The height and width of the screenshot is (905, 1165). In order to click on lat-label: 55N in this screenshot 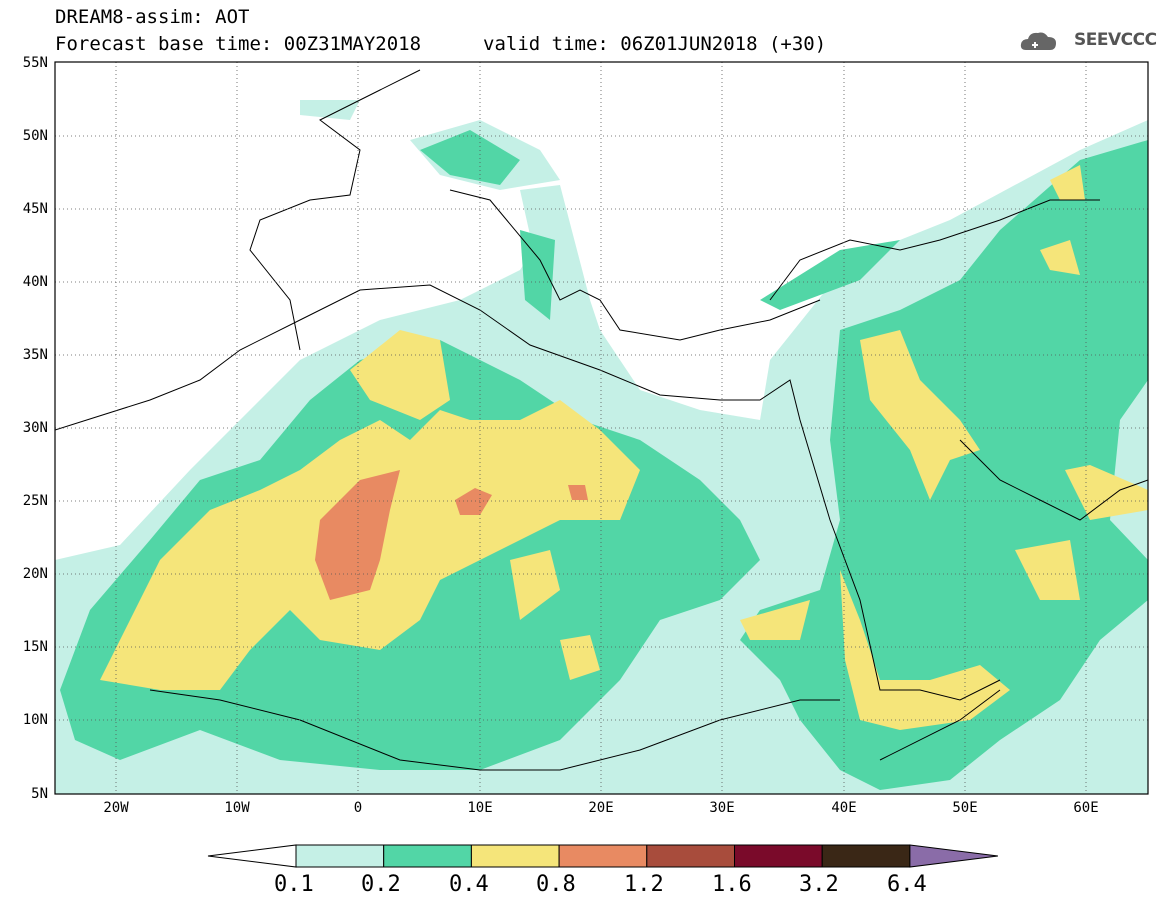, I will do `click(35, 63)`.